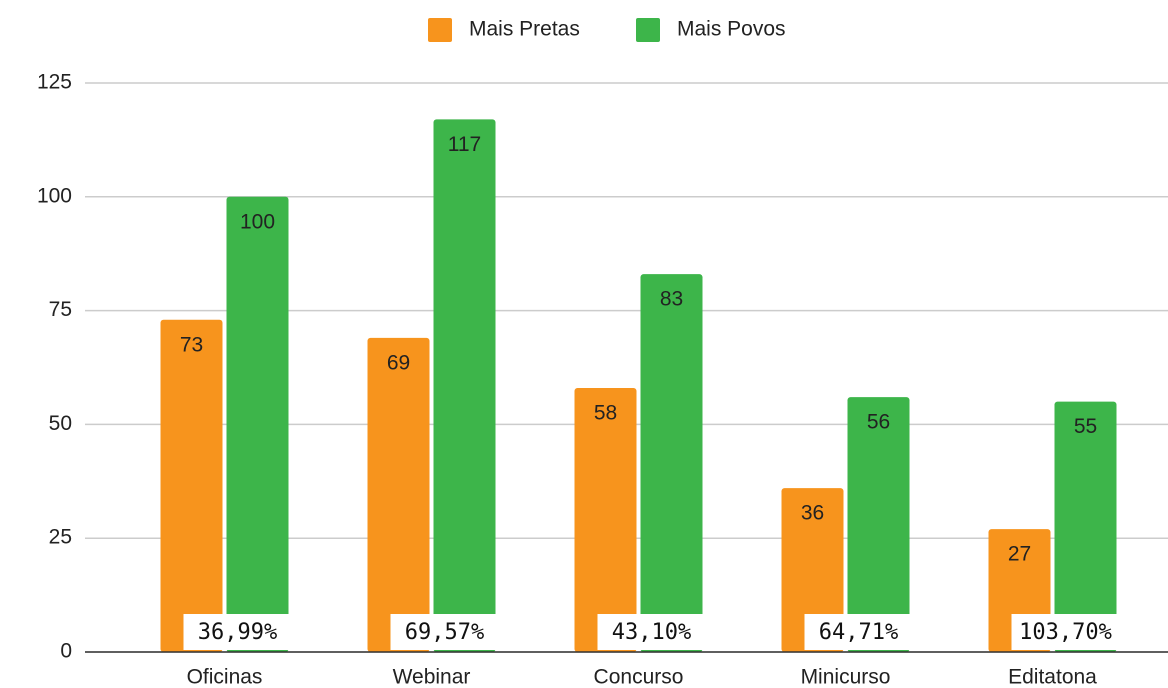 The width and height of the screenshot is (1168, 688). I want to click on y-tick-label: 75, so click(60, 309).